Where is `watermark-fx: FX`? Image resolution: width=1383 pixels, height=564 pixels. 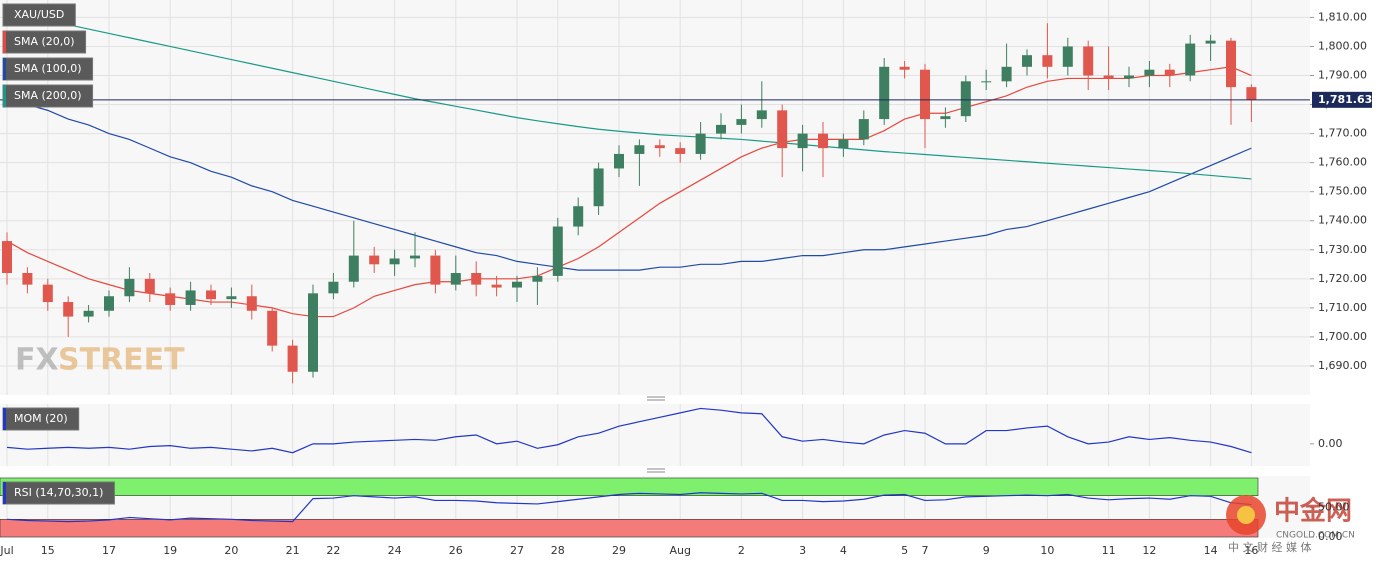
watermark-fx: FX is located at coordinates (37, 360).